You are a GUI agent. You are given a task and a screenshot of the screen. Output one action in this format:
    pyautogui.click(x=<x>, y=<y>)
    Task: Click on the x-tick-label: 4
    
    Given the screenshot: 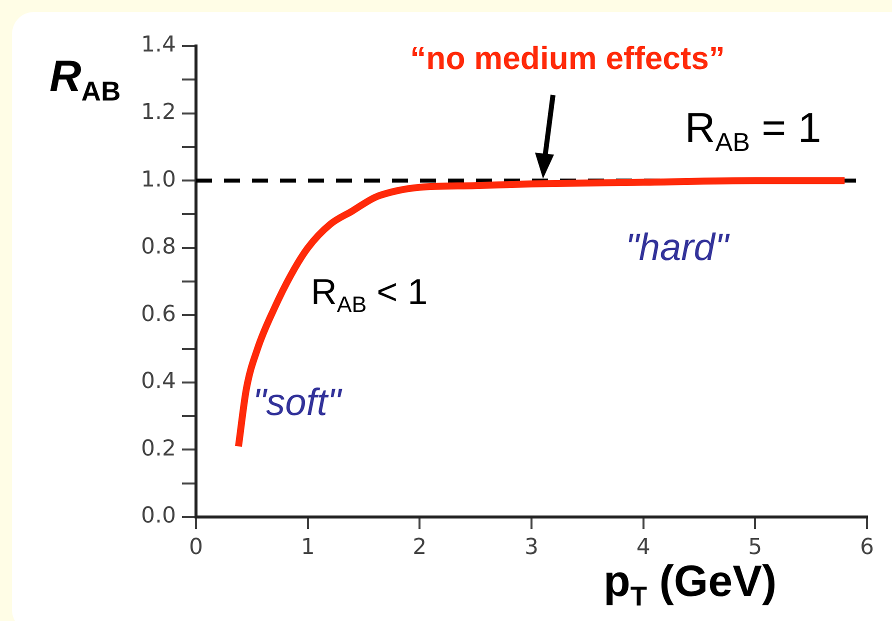 What is the action you would take?
    pyautogui.click(x=643, y=547)
    